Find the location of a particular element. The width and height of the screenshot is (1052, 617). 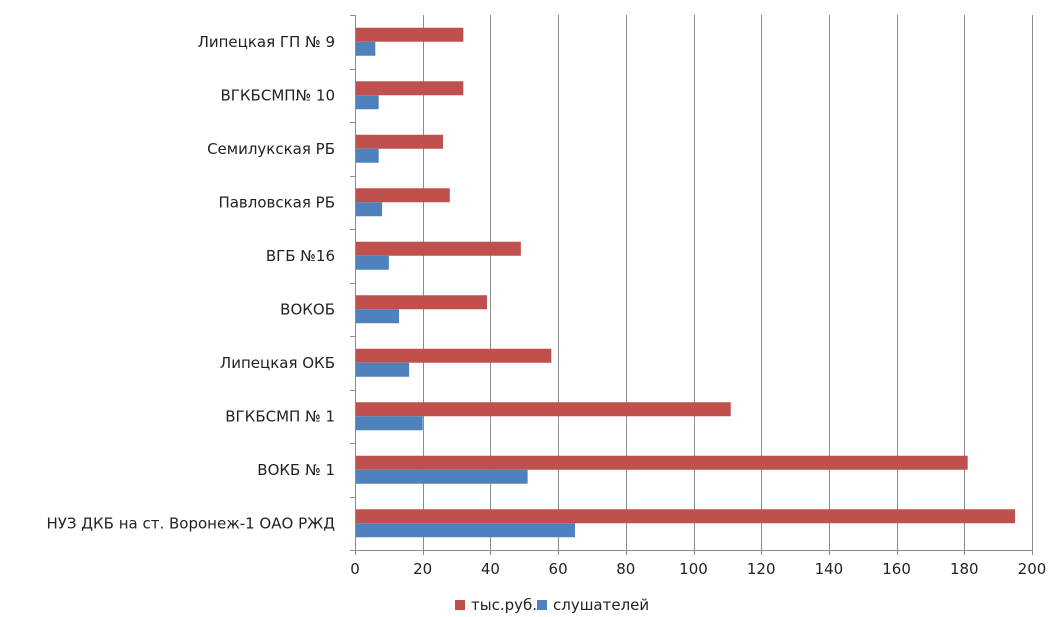

x-tick-label: 160 is located at coordinates (896, 569).